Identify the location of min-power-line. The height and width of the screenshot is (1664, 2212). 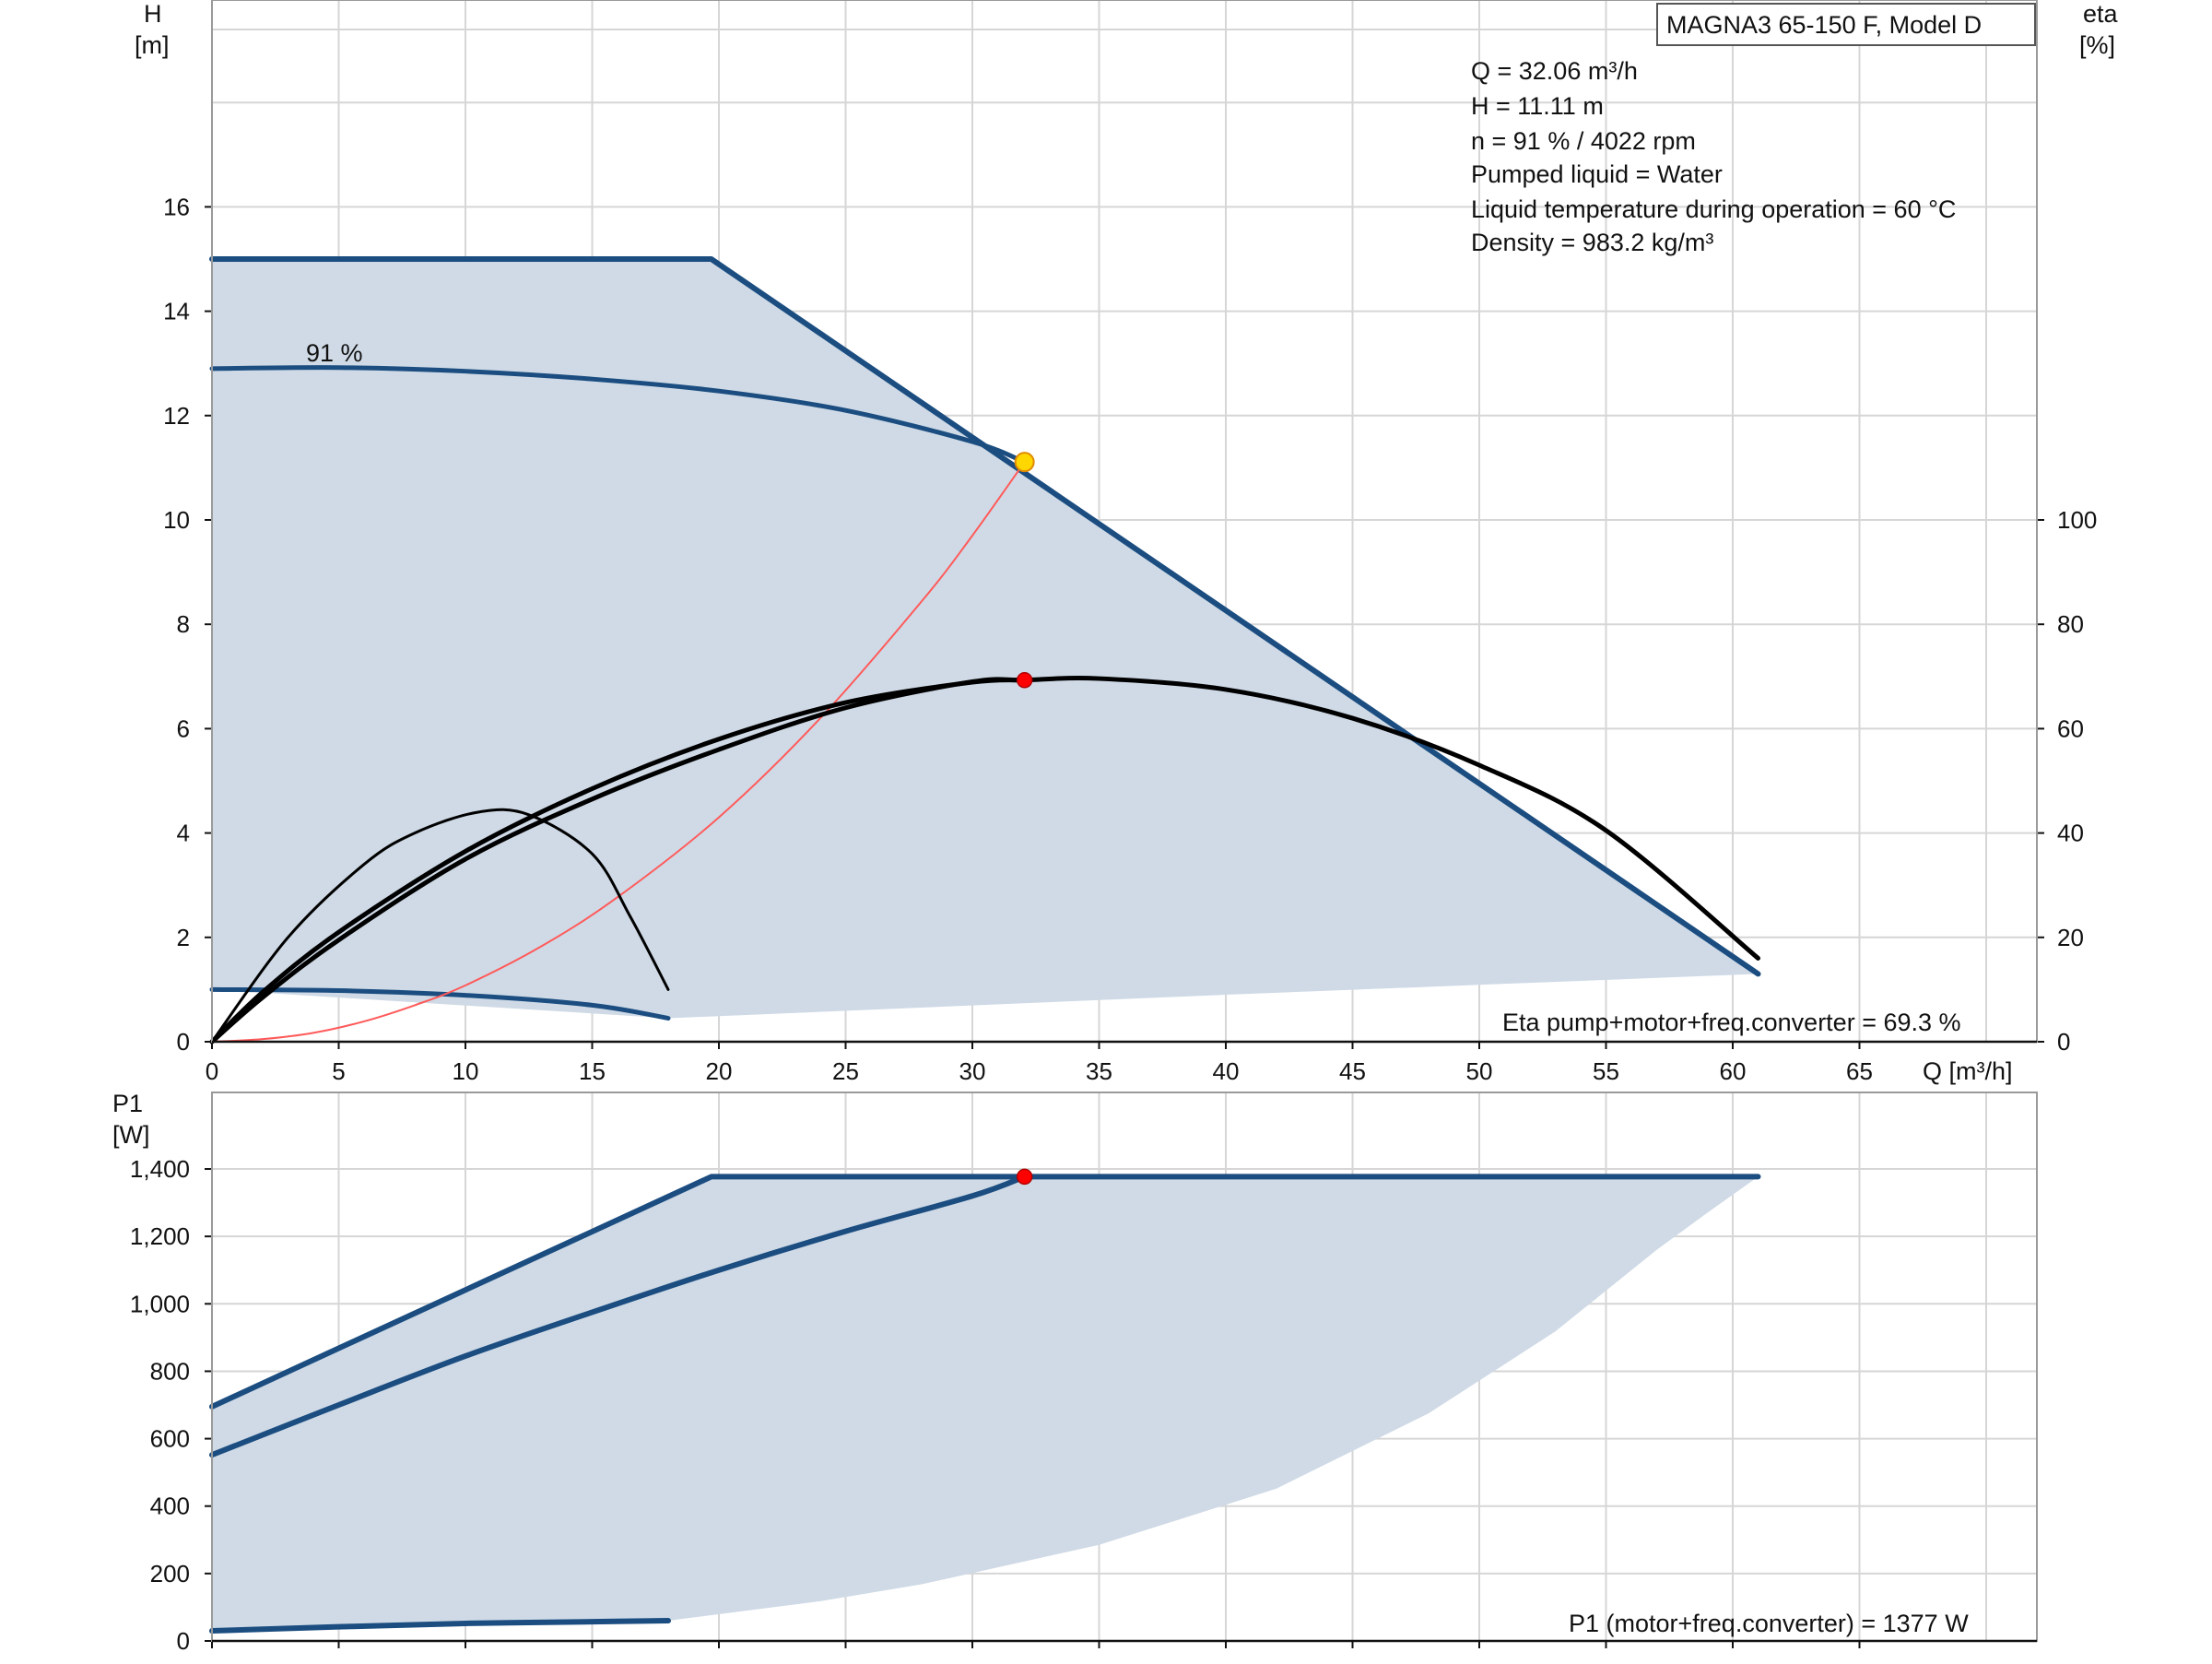
(440, 1626).